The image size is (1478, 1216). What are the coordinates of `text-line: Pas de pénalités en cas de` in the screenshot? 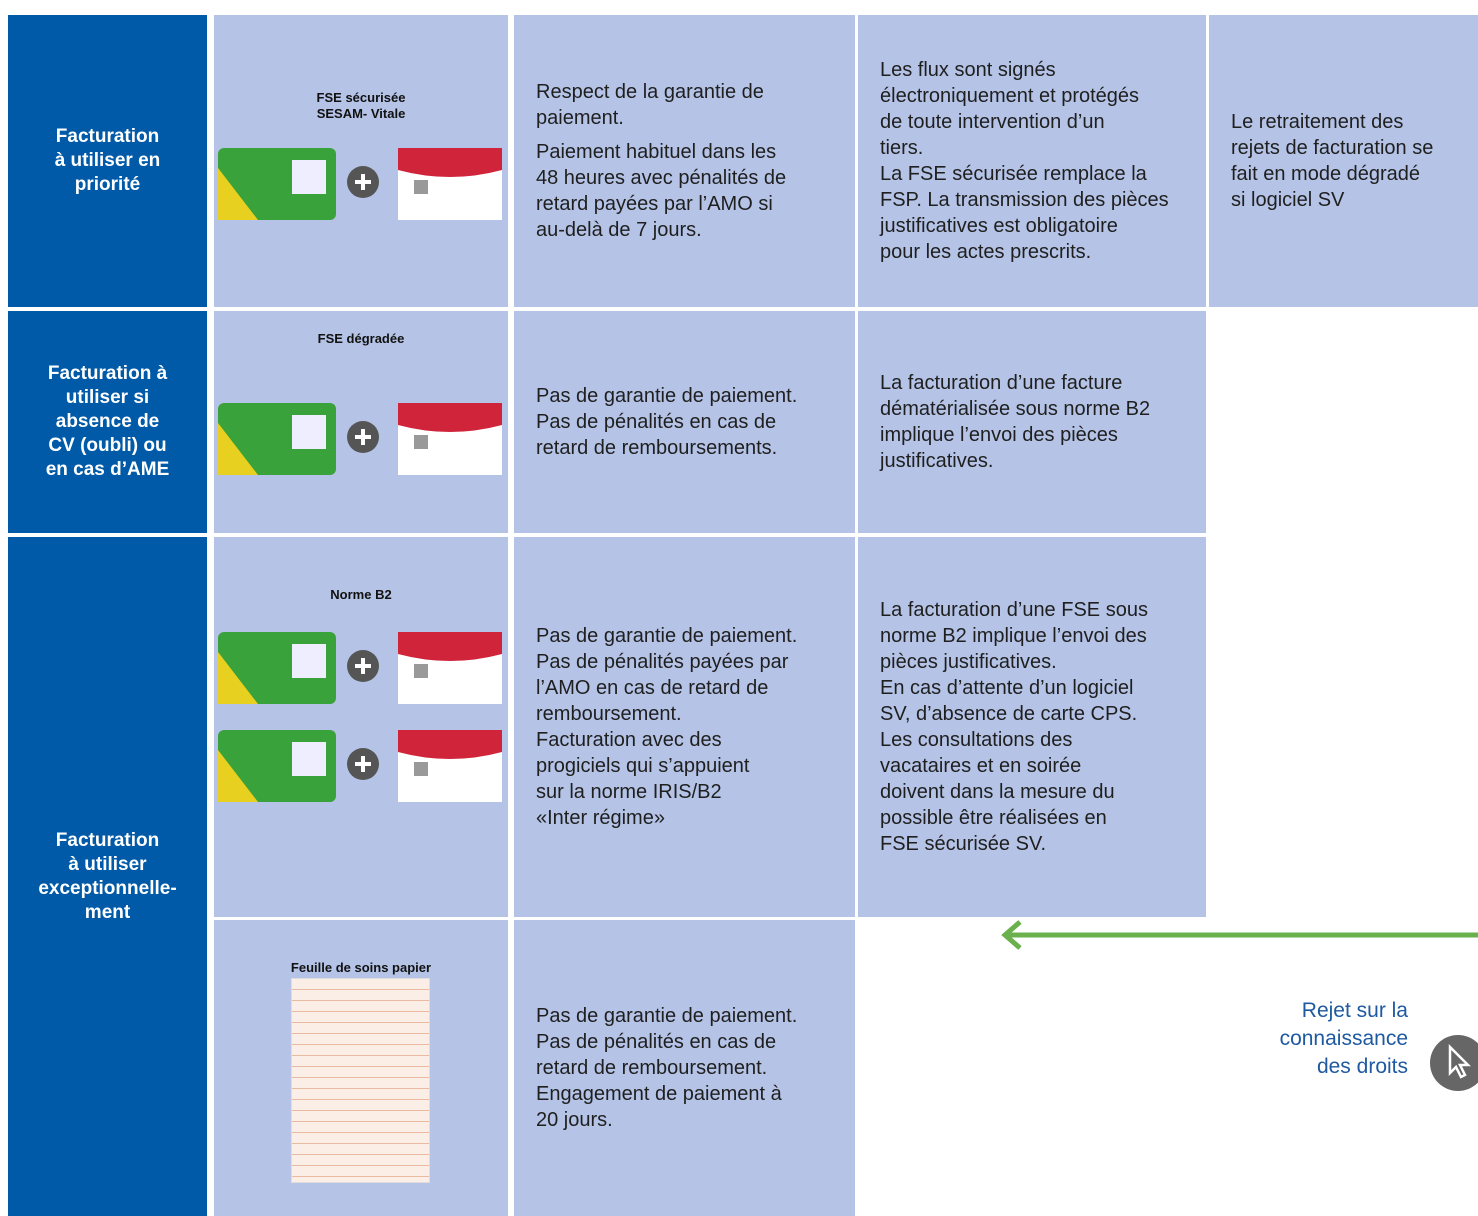 It's located at (656, 422).